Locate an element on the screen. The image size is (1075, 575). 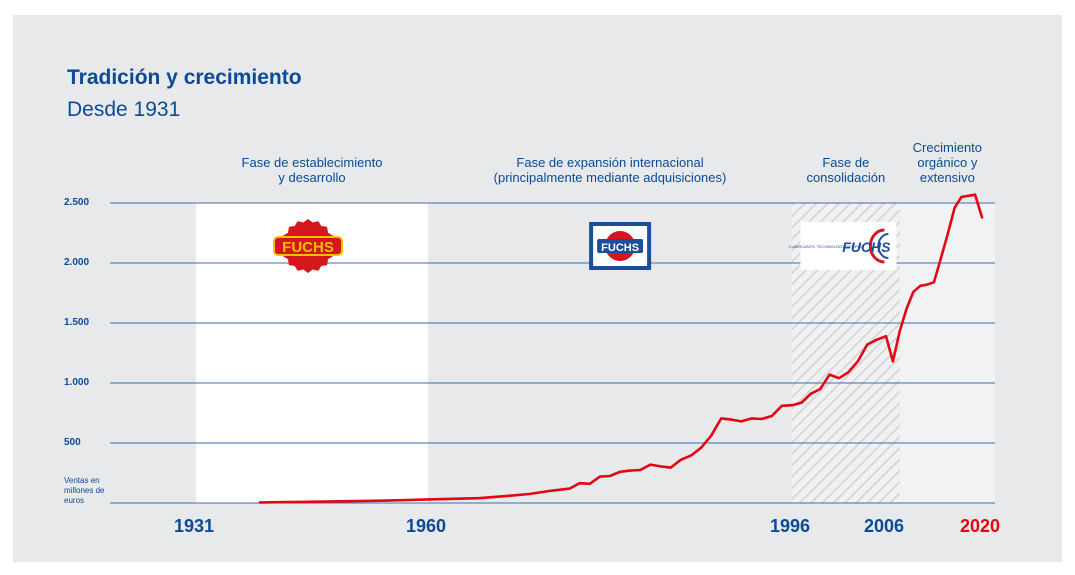
y-tick-label: 2.000 is located at coordinates (77, 262).